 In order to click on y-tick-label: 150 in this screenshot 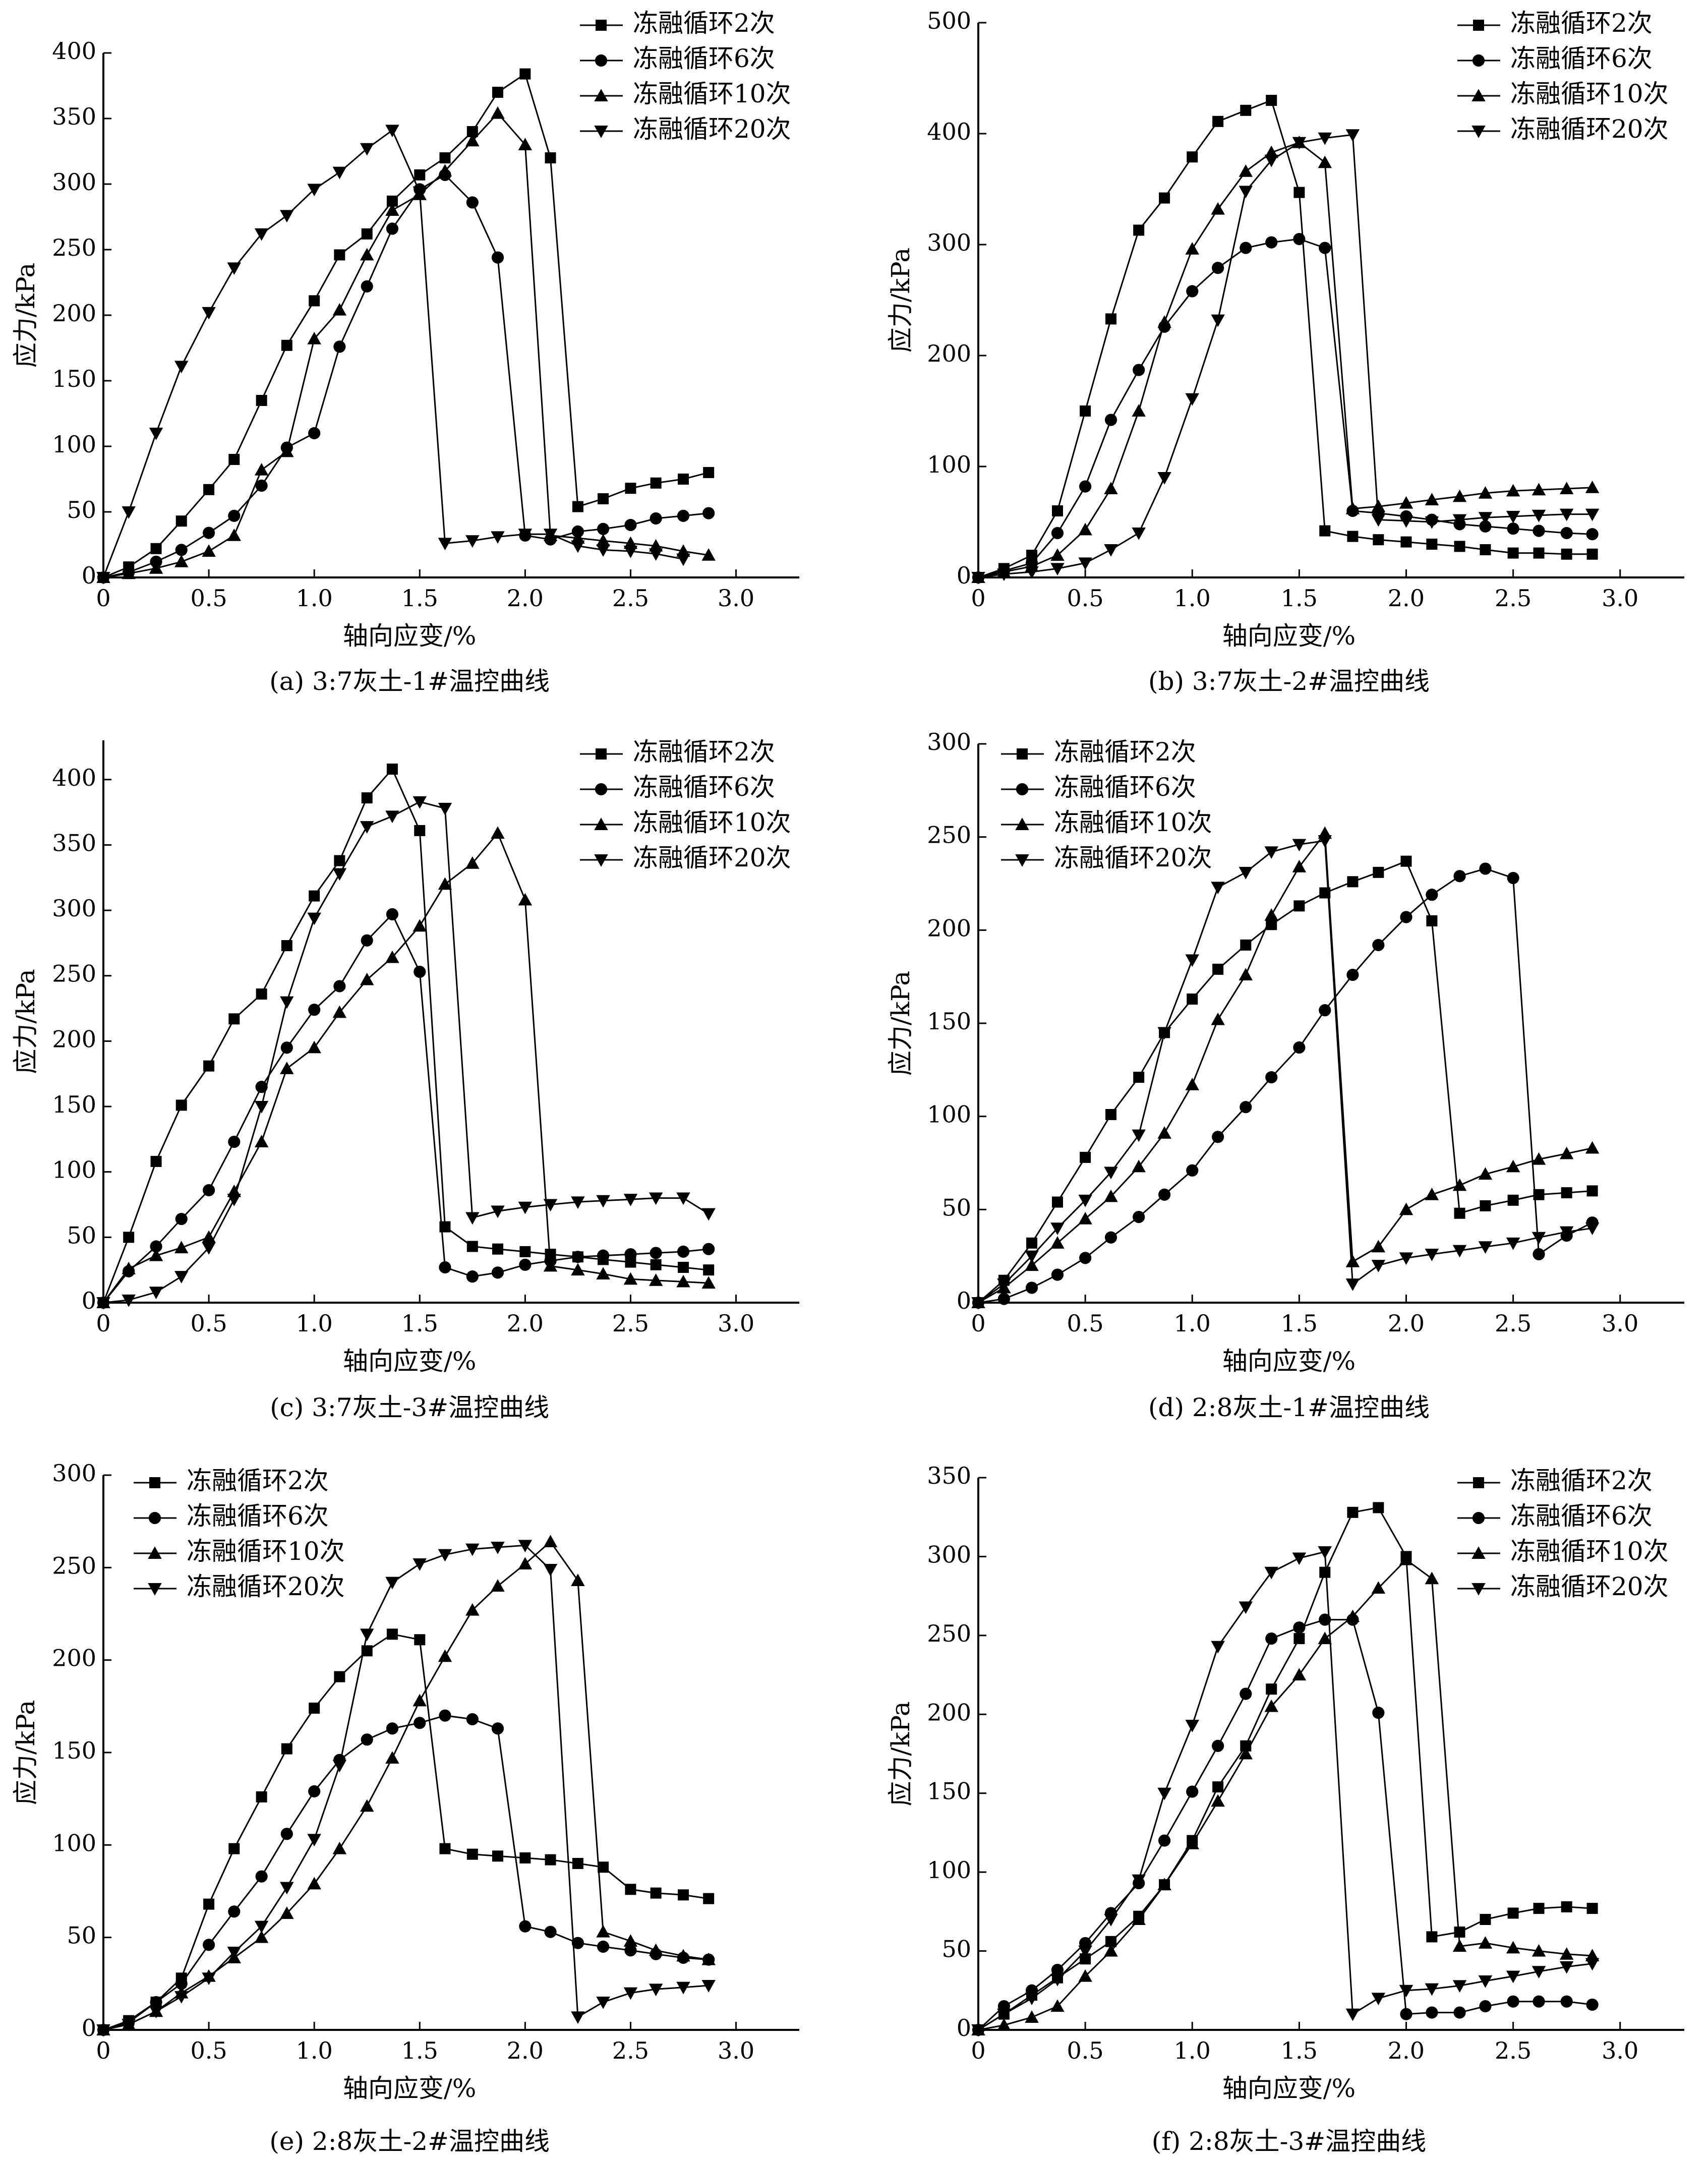, I will do `click(949, 1021)`.